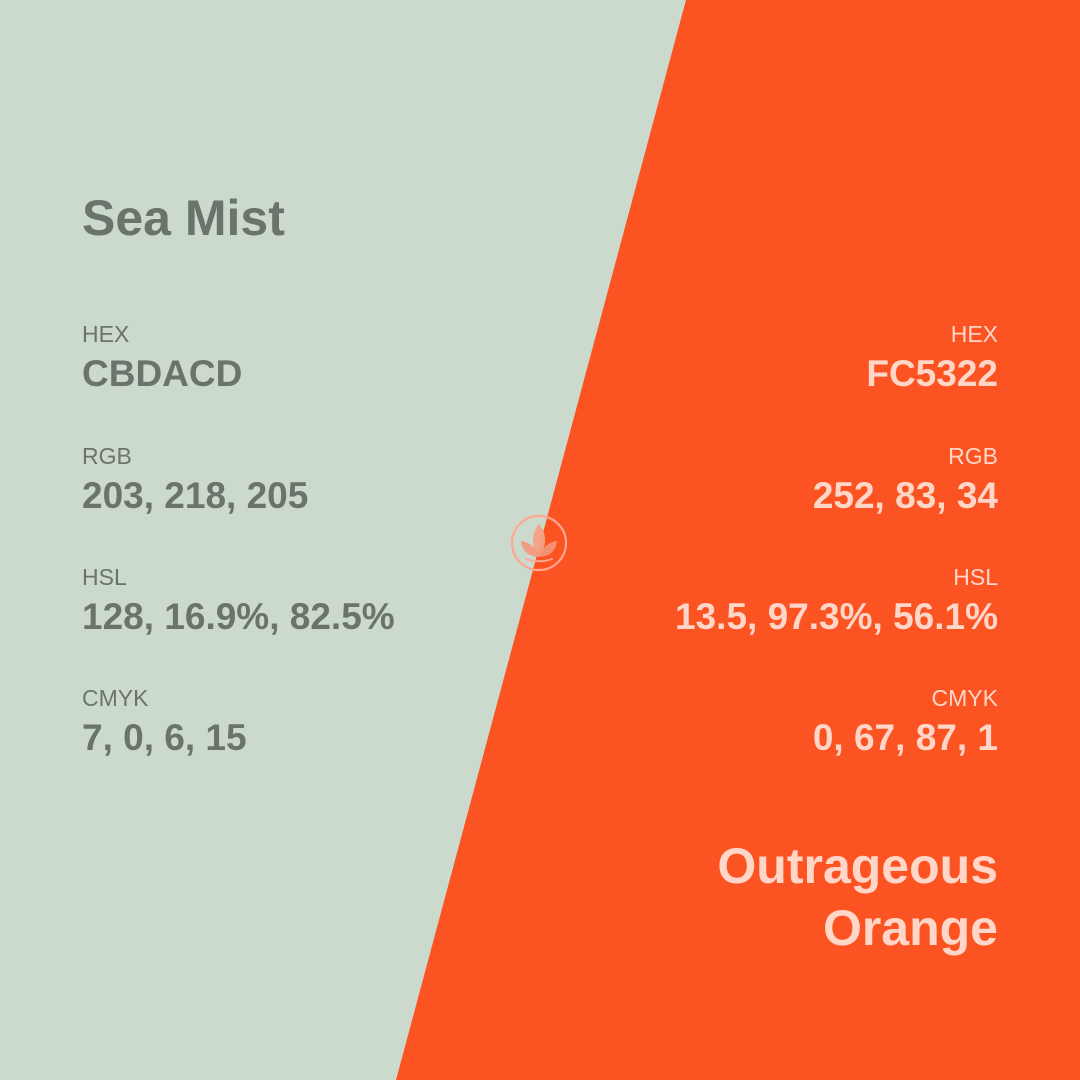 The image size is (1080, 1080). What do you see at coordinates (974, 334) in the screenshot?
I see `right-hex-label: HEX` at bounding box center [974, 334].